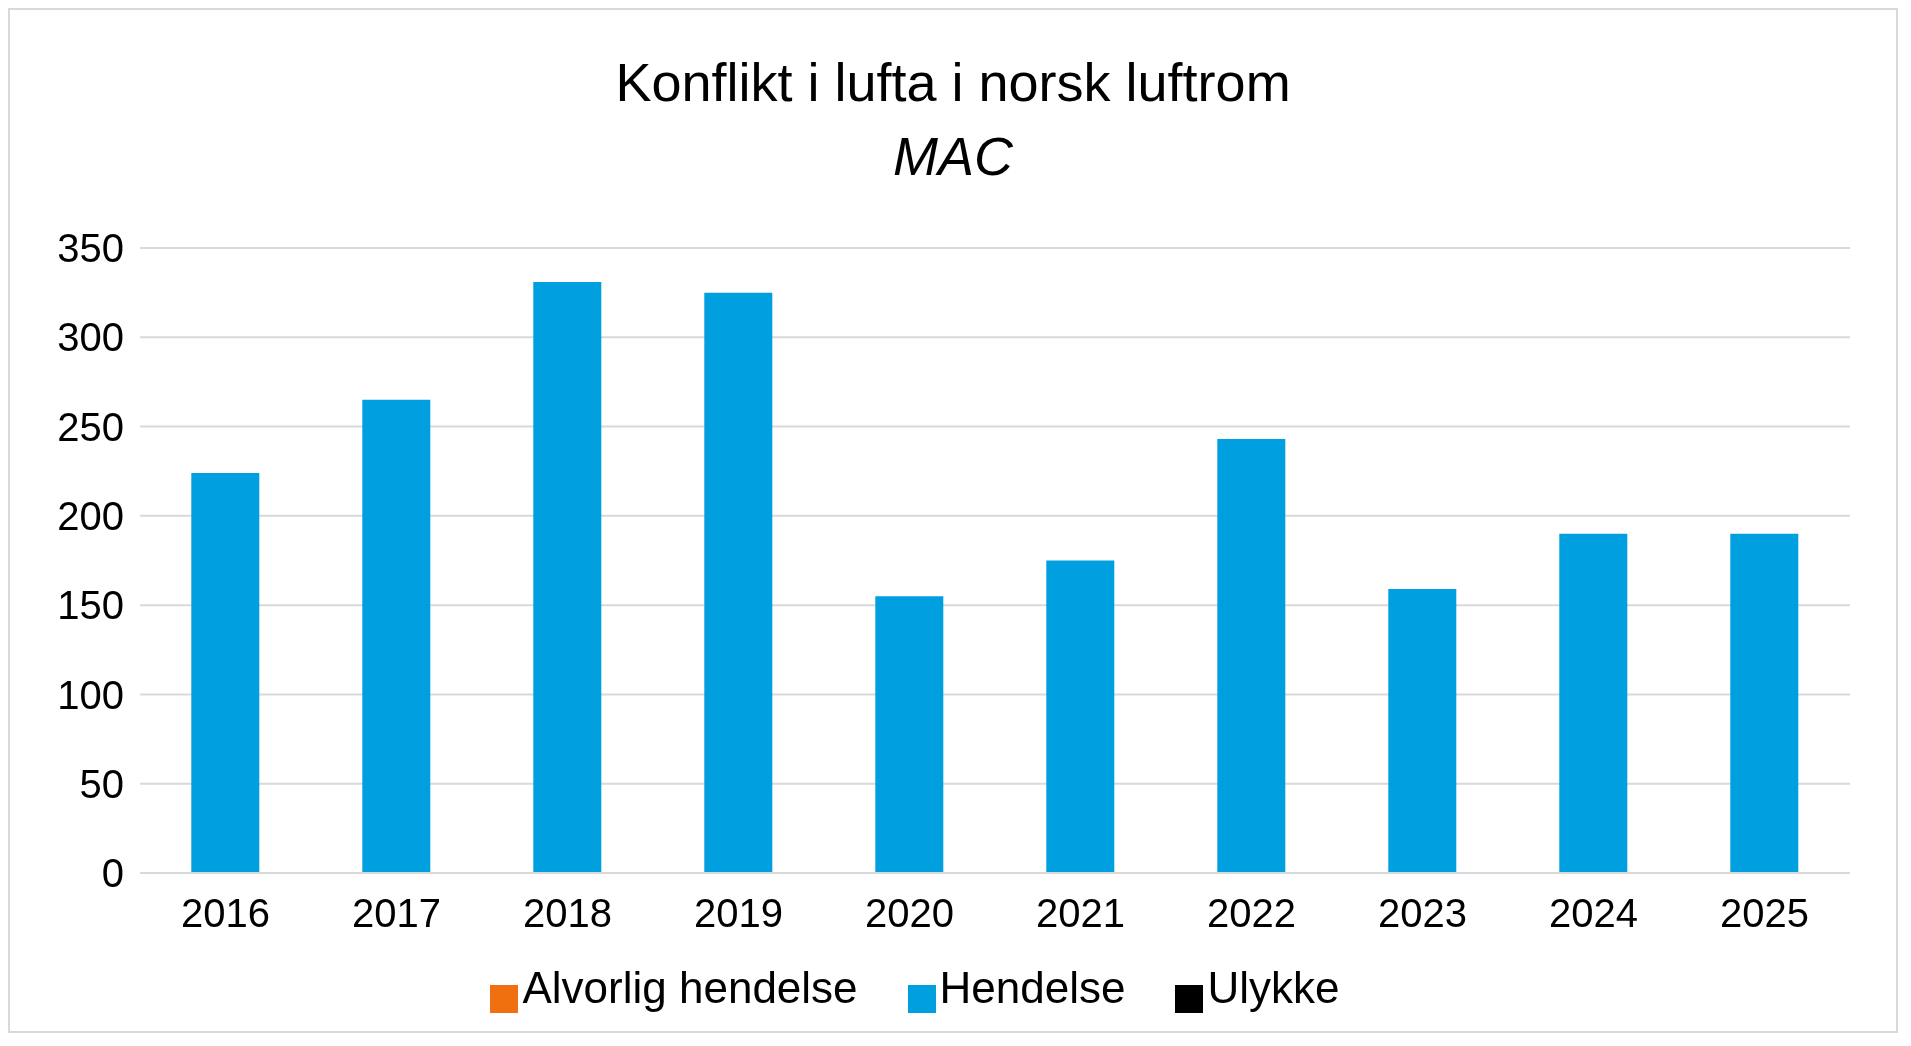 This screenshot has width=1911, height=1046. Describe the element at coordinates (90, 516) in the screenshot. I see `y-tick-label: 200` at that location.